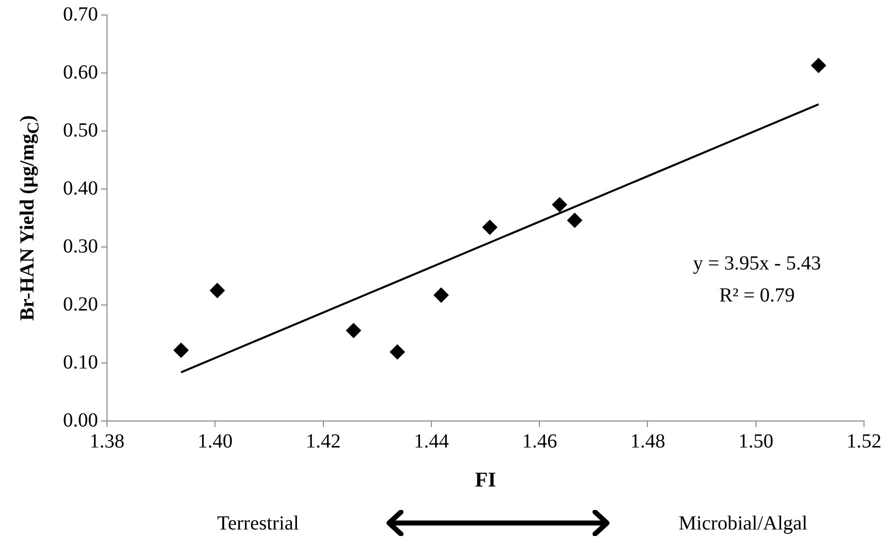  Describe the element at coordinates (80, 188) in the screenshot. I see `y-tick-label: 0.40` at that location.